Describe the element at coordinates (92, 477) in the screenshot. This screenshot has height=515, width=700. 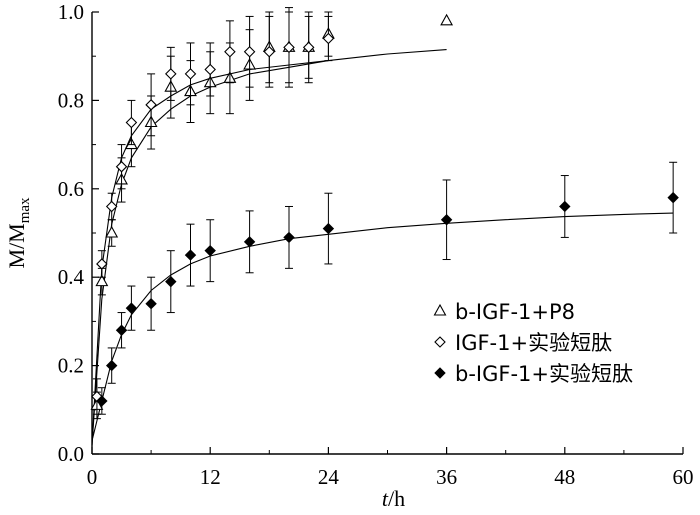
I see `x-tick-label: 0` at that location.